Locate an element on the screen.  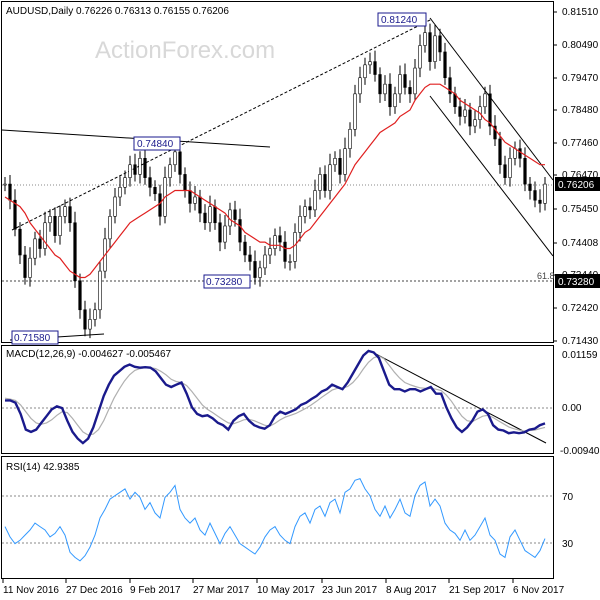
x-tick-label: 21 Sep 2017 is located at coordinates (477, 590).